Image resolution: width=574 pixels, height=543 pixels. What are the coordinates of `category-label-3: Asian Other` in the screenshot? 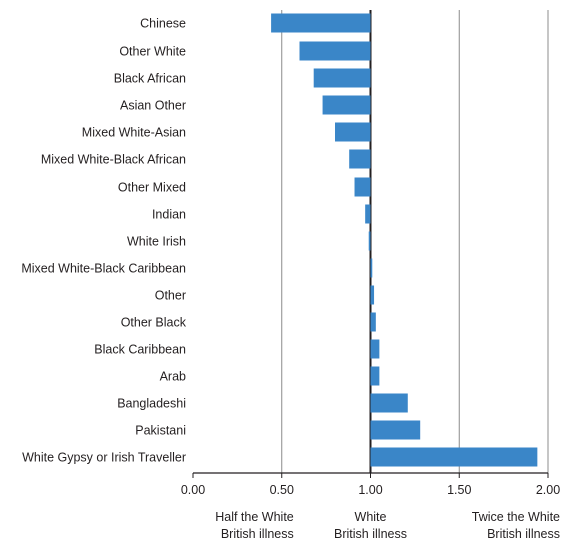 It's located at (153, 106).